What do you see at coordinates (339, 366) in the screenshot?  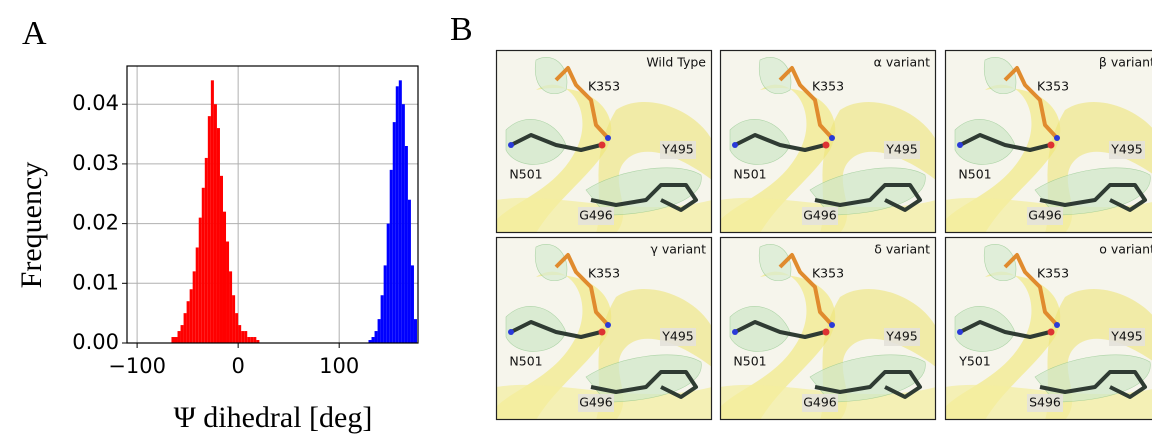 I see `x-tick-label: 100` at bounding box center [339, 366].